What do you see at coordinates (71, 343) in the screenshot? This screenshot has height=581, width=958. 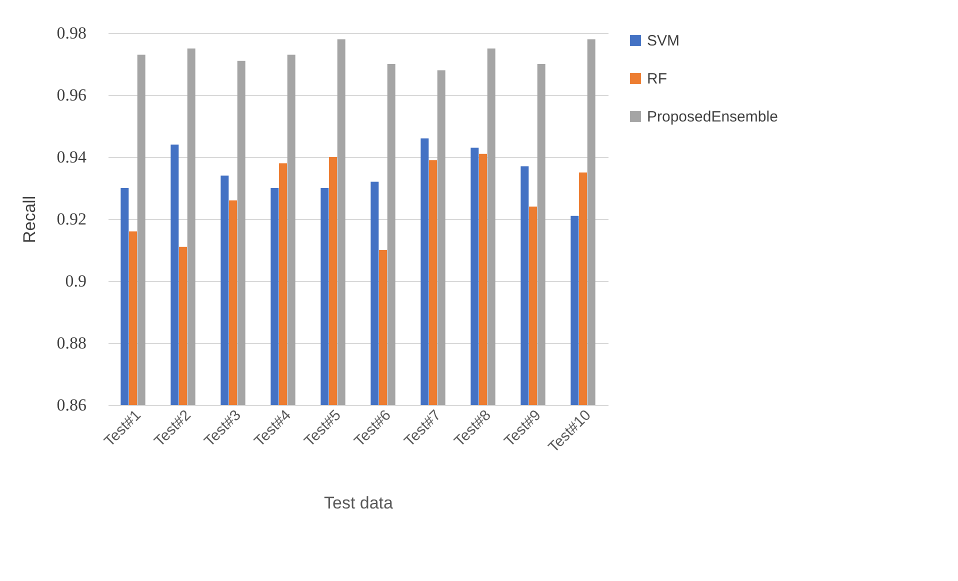 I see `y-tick-label: 0.88` at bounding box center [71, 343].